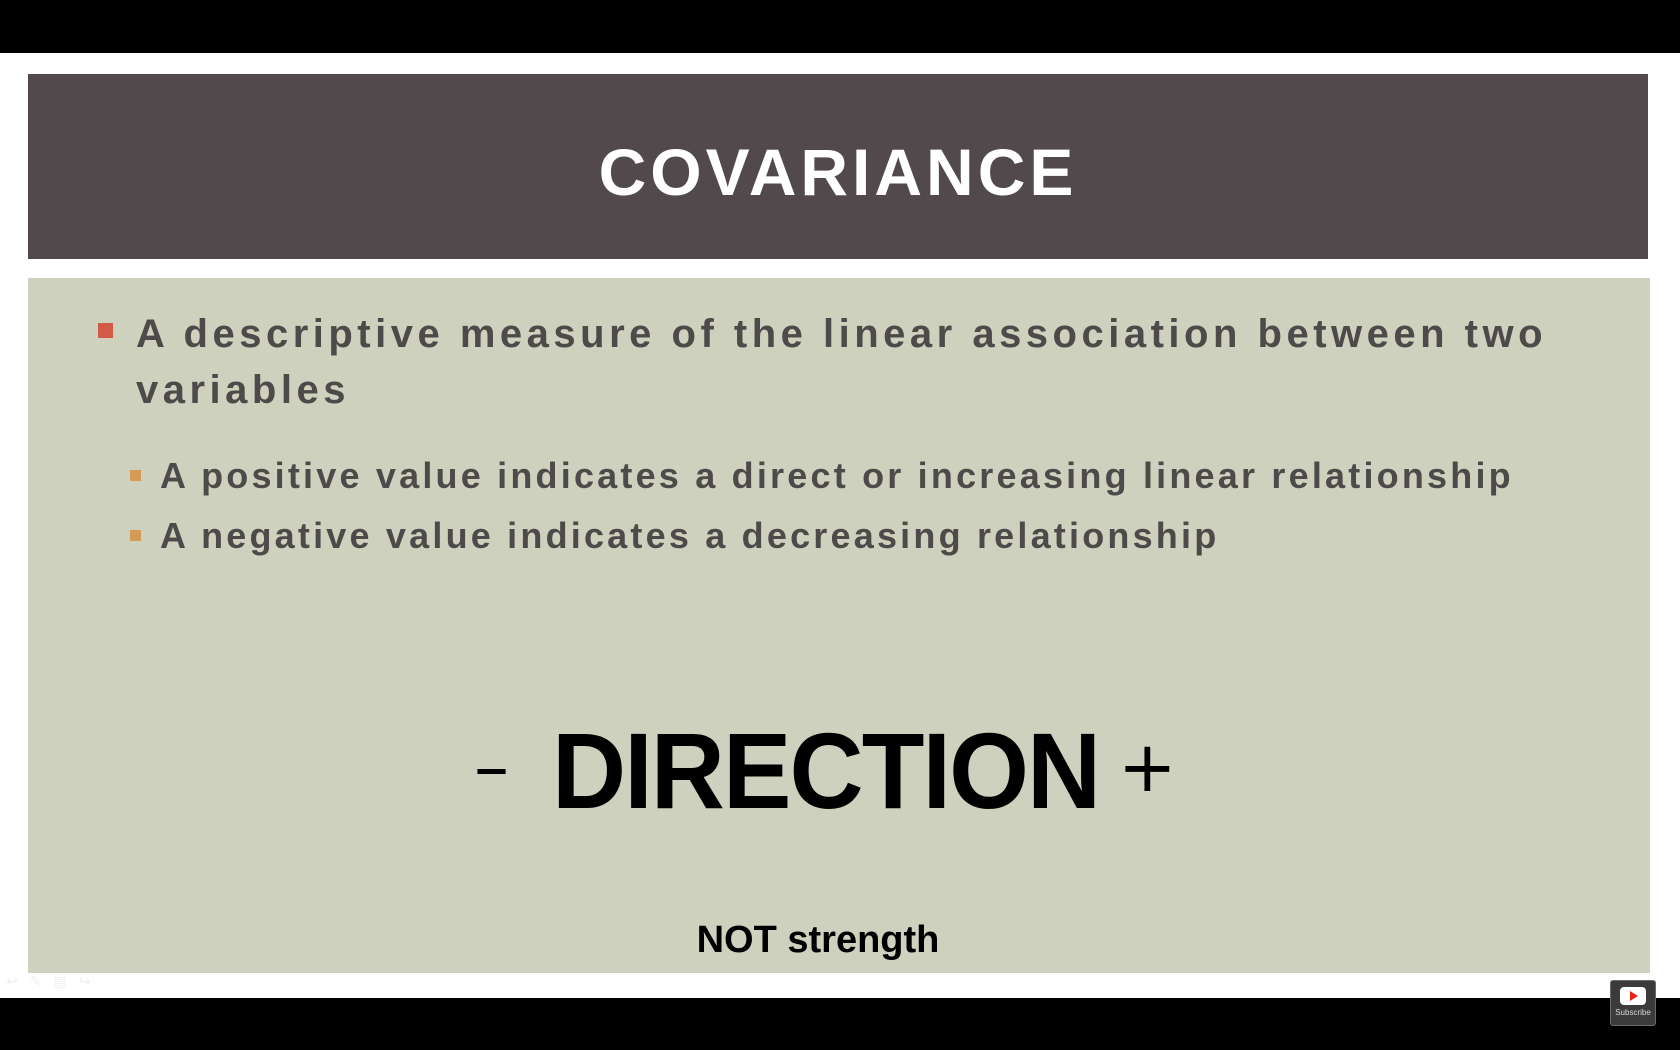 This screenshot has width=1680, height=1050. I want to click on back-arrow-icon: ↩, so click(12, 982).